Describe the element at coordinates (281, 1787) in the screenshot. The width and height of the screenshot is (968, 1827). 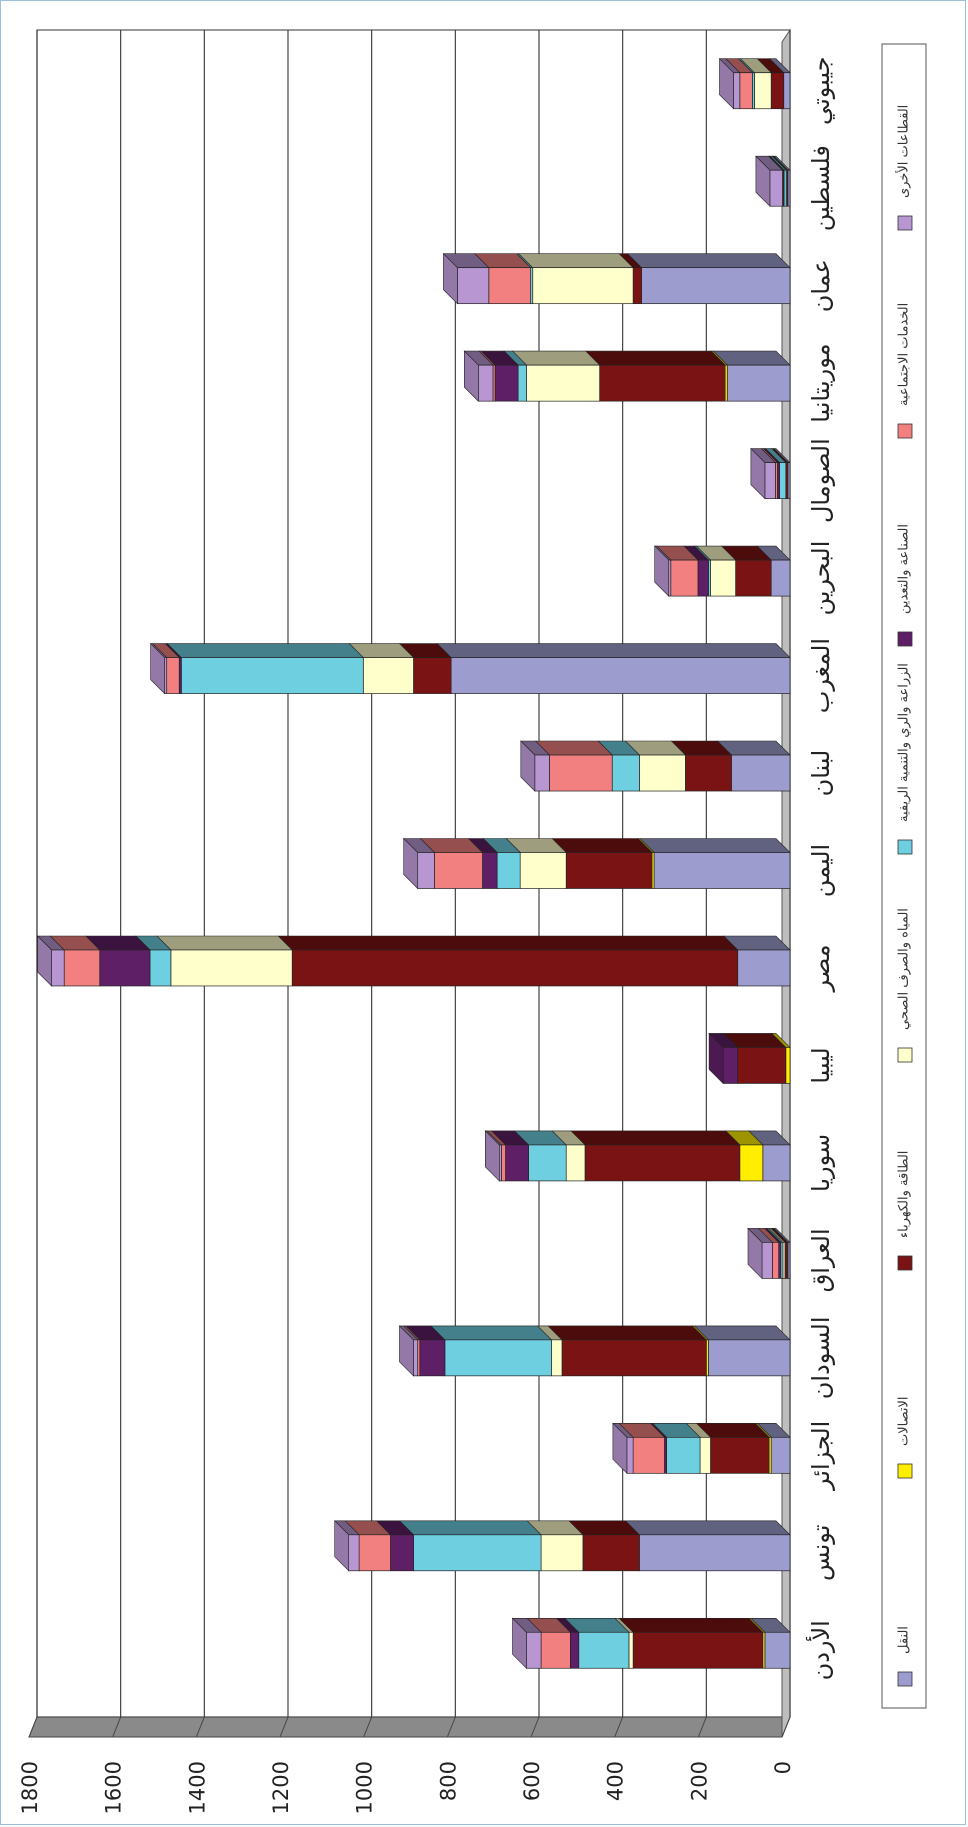
I see `value-tick-label: 1200` at that location.